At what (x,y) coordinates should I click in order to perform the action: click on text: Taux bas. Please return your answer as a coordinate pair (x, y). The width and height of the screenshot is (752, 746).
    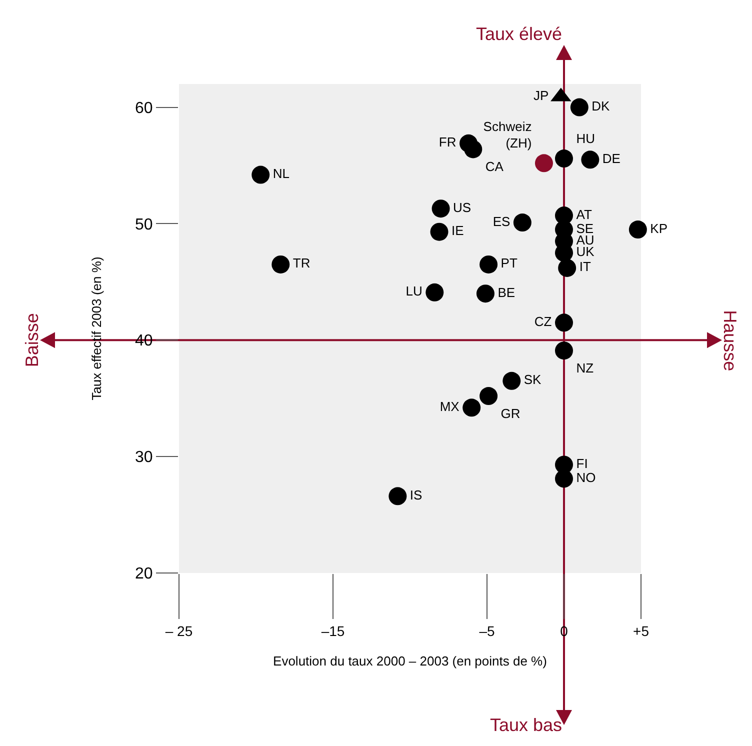
    Looking at the image, I should click on (526, 725).